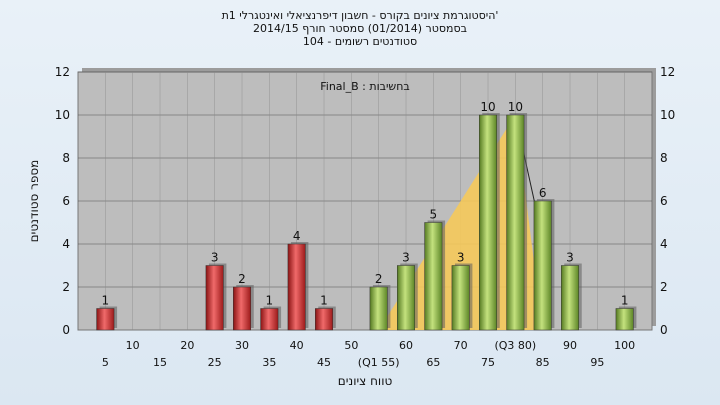 The height and width of the screenshot is (405, 720). I want to click on x-tick-label-lower: 25, so click(215, 362).